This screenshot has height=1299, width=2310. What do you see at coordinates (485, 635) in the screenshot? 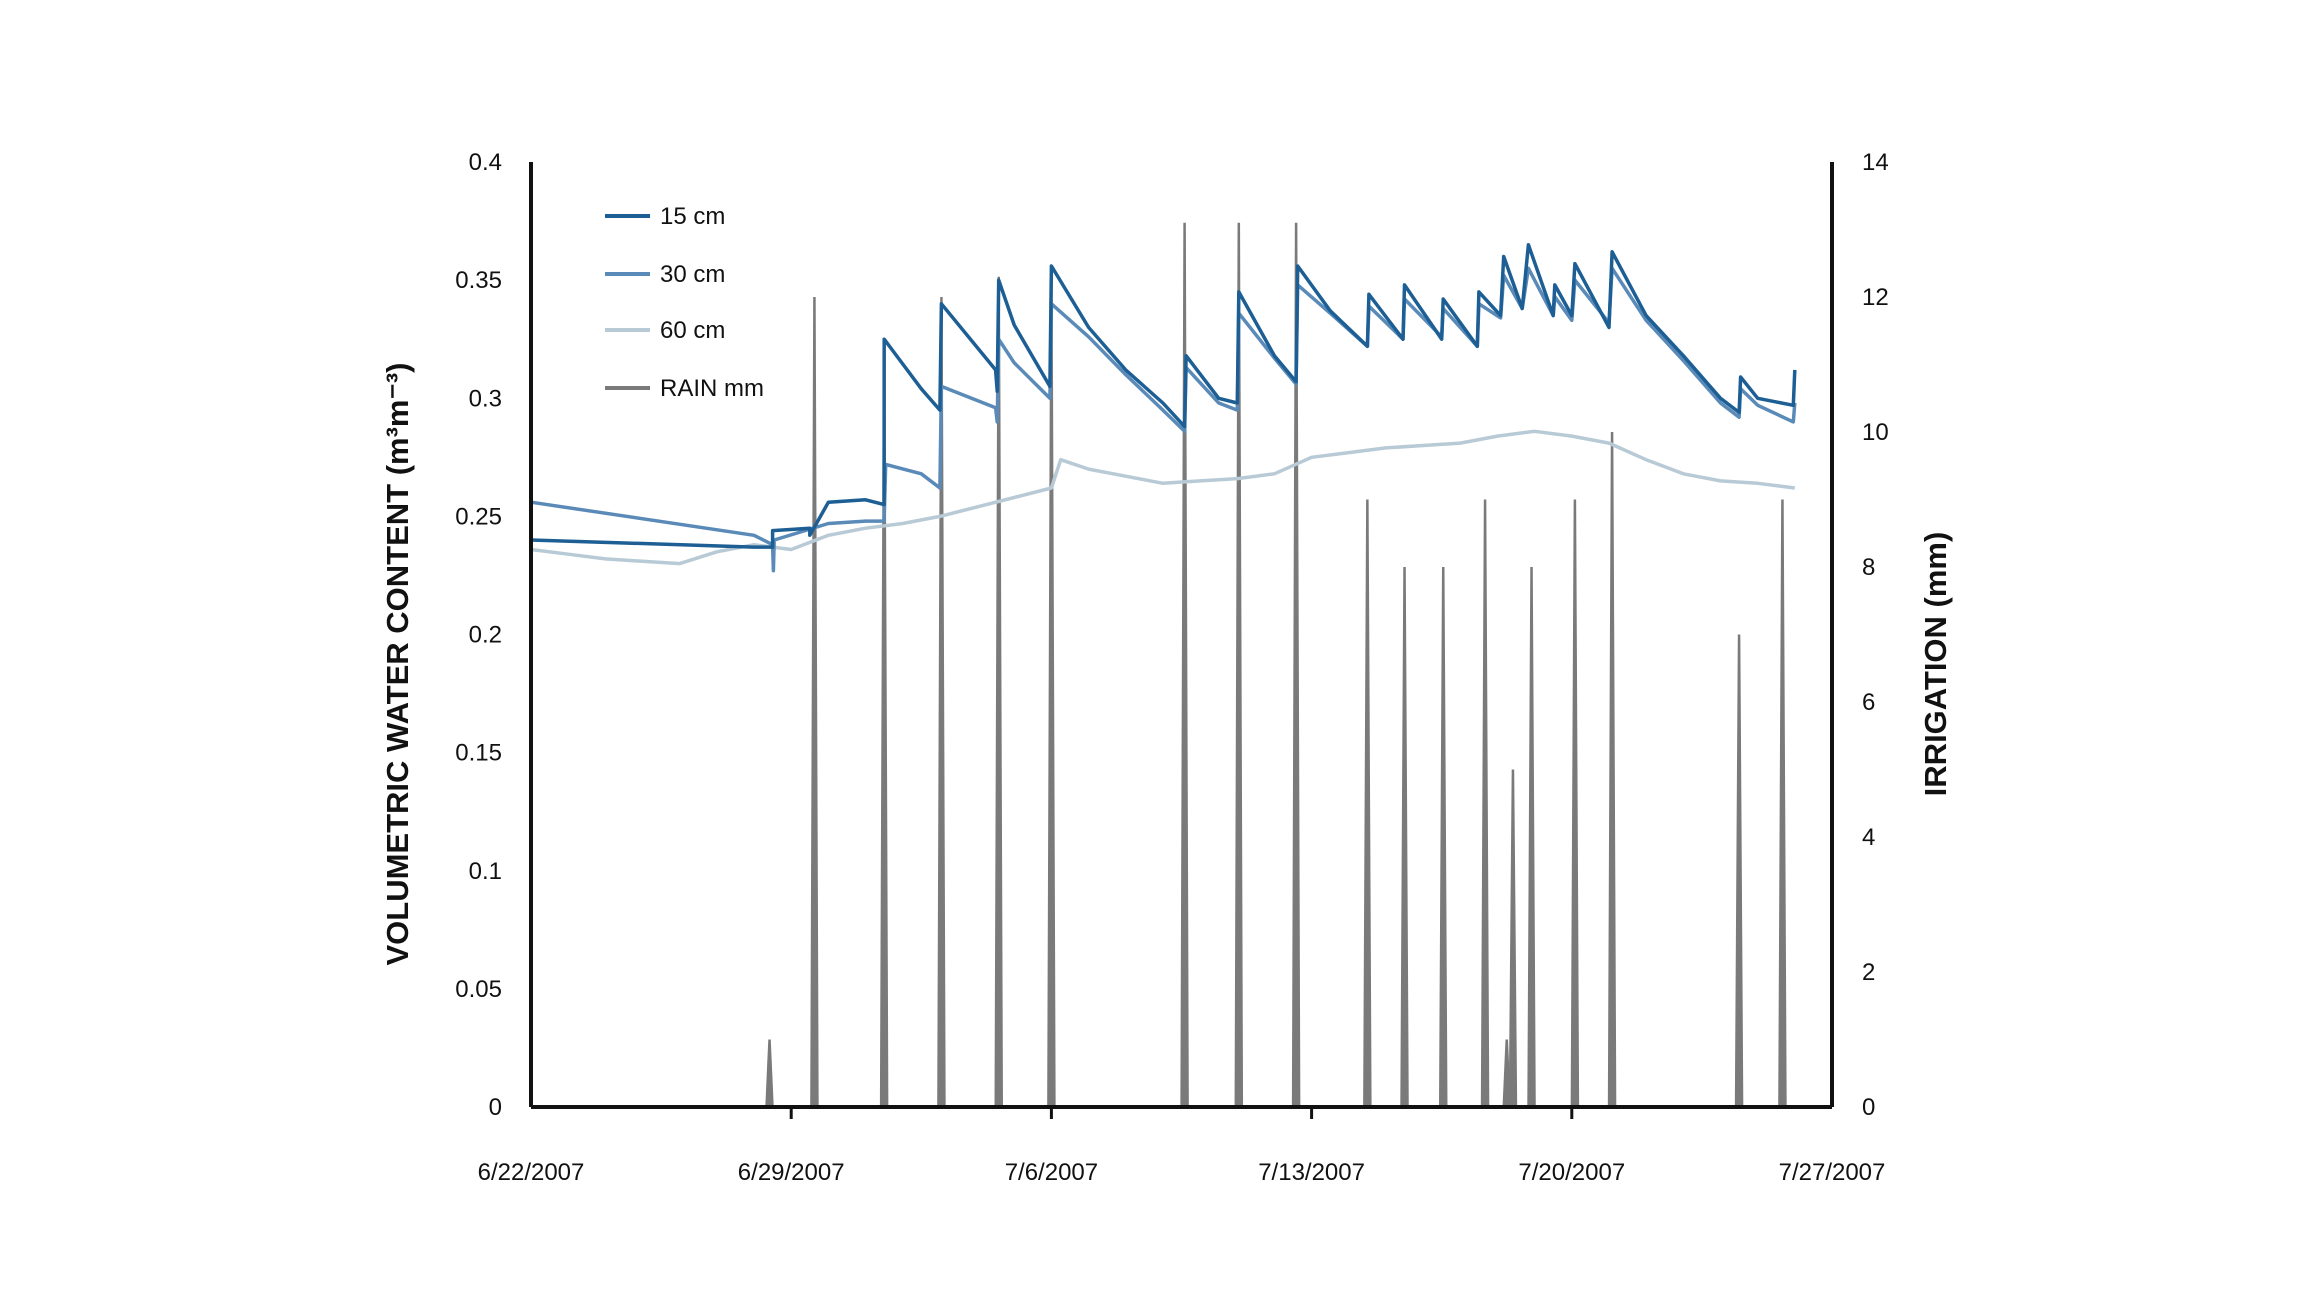
I see `y-tick-label: 0.2` at bounding box center [485, 635].